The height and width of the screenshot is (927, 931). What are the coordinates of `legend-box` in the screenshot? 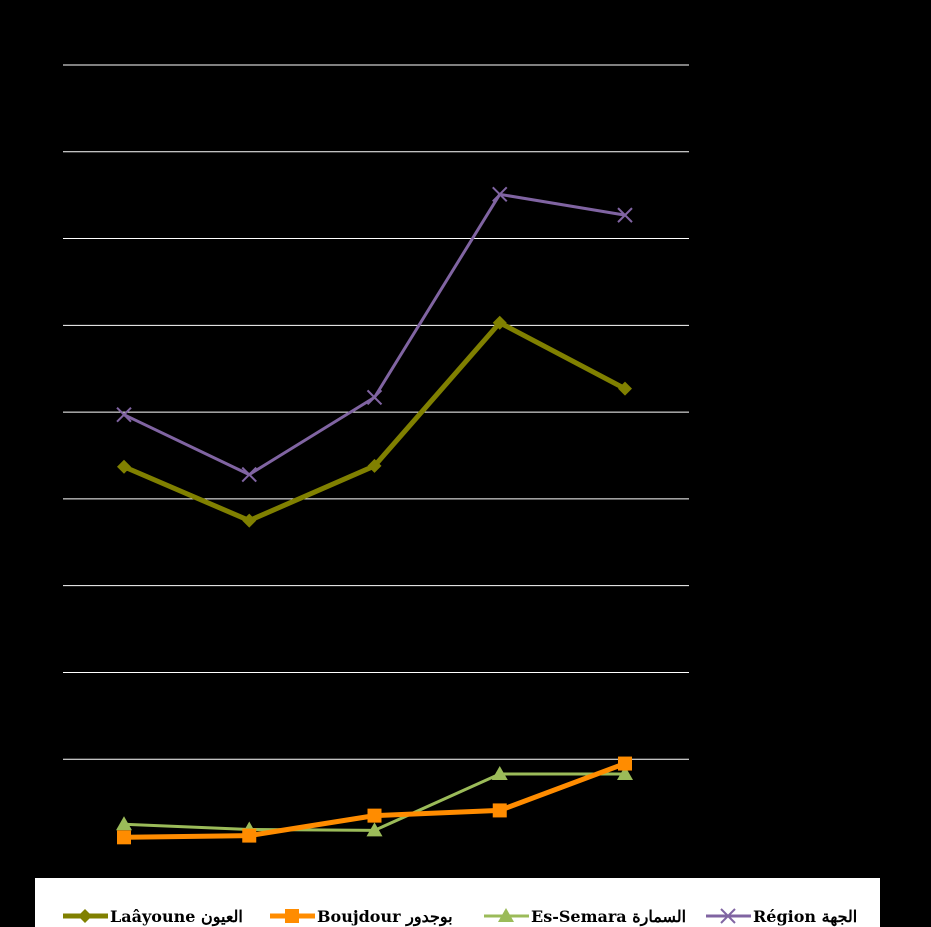 It's located at (457, 902).